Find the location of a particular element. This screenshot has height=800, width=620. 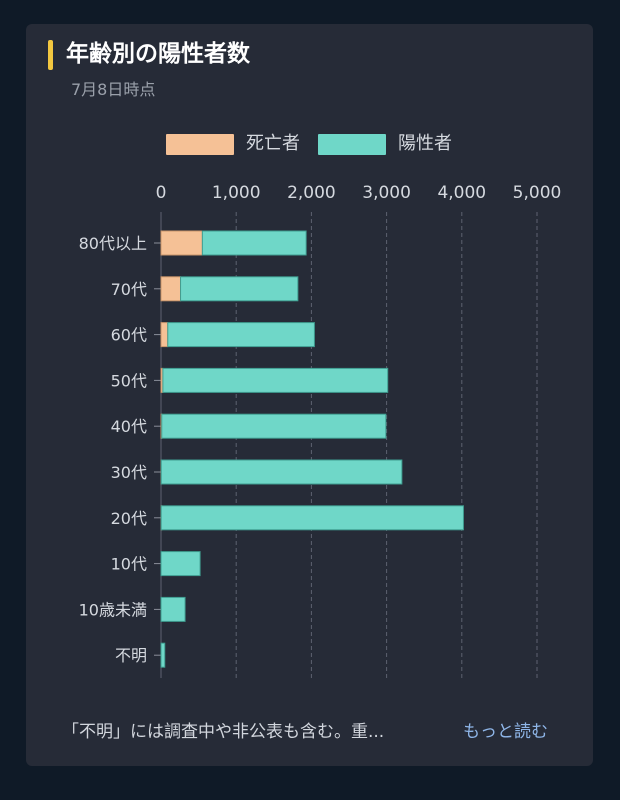

category-label: 40代 is located at coordinates (129, 426).